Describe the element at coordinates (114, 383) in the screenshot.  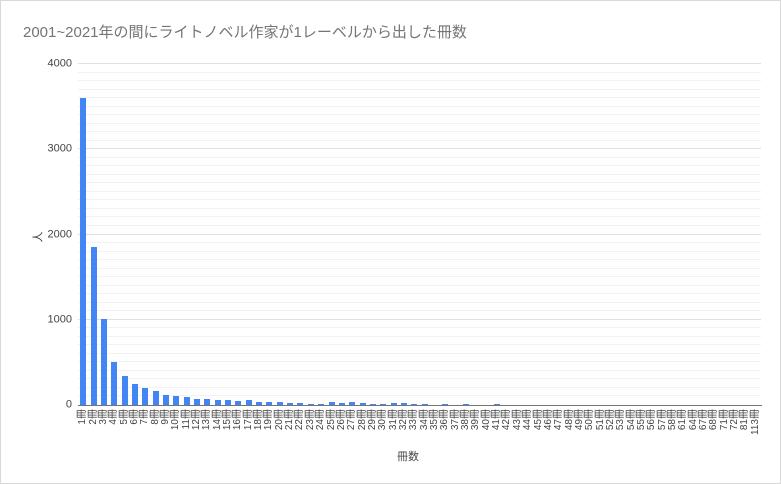
I see `bar-4冊` at that location.